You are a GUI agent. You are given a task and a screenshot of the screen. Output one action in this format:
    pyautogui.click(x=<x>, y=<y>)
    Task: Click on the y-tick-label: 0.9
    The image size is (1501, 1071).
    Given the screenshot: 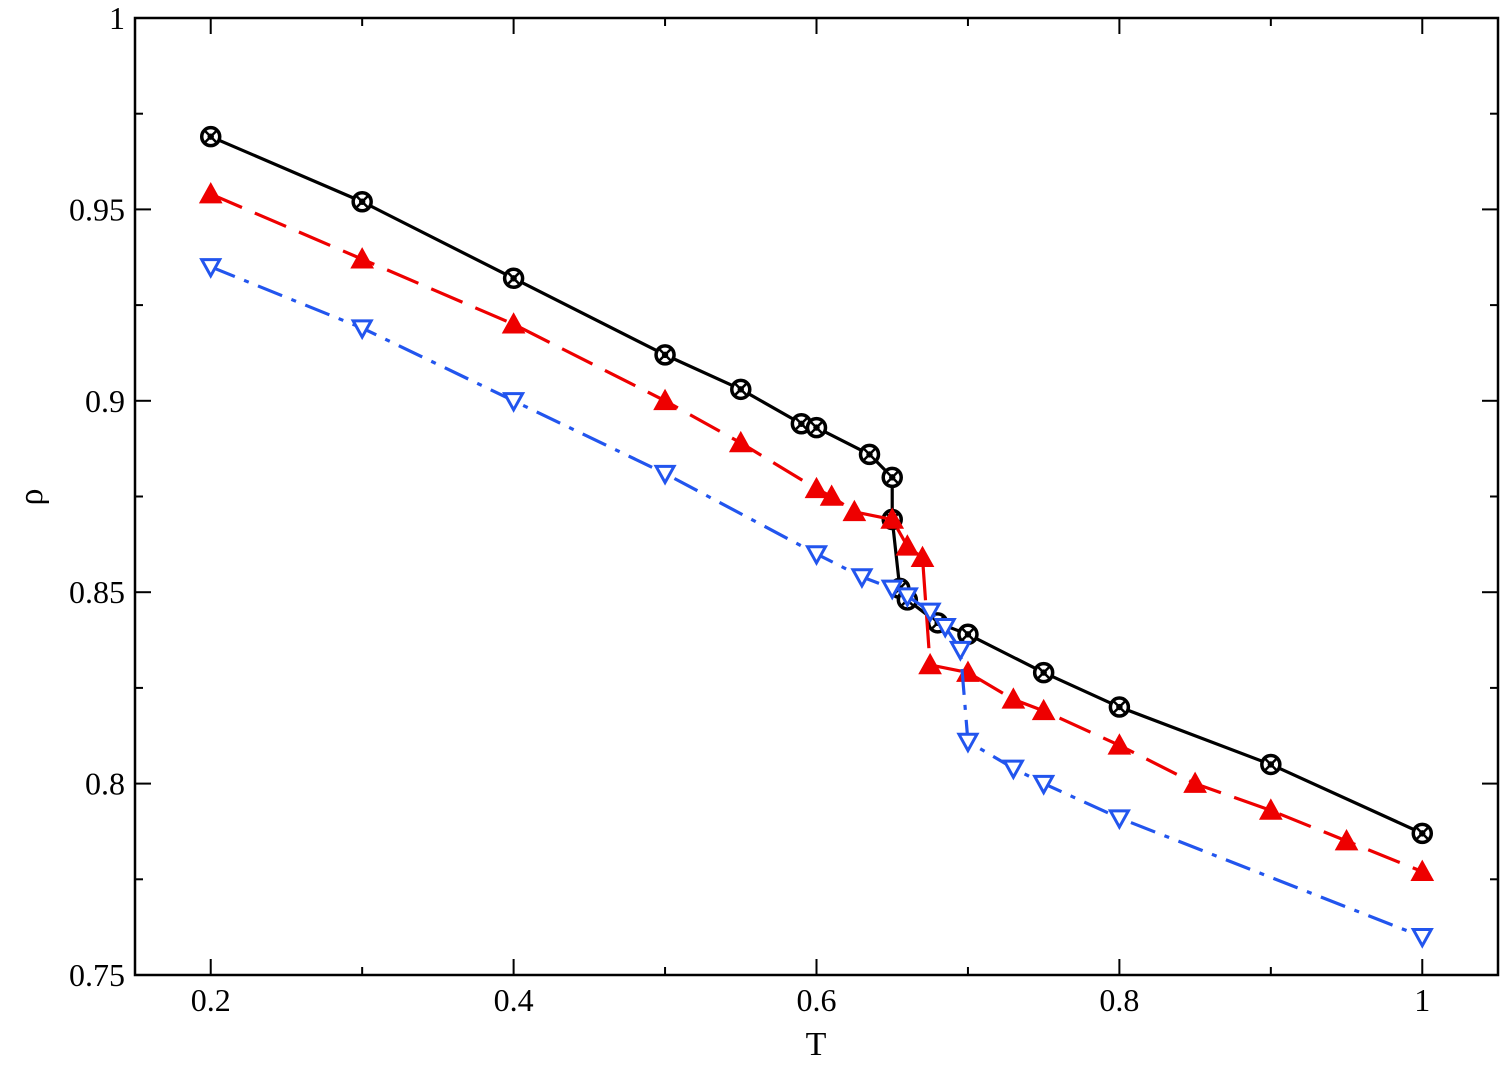 What is the action you would take?
    pyautogui.click(x=105, y=401)
    